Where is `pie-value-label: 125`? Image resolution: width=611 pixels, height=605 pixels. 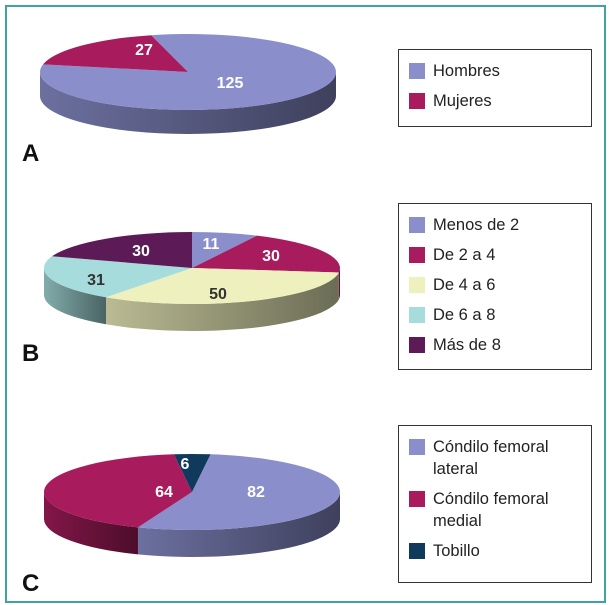 pie-value-label: 125 is located at coordinates (230, 83).